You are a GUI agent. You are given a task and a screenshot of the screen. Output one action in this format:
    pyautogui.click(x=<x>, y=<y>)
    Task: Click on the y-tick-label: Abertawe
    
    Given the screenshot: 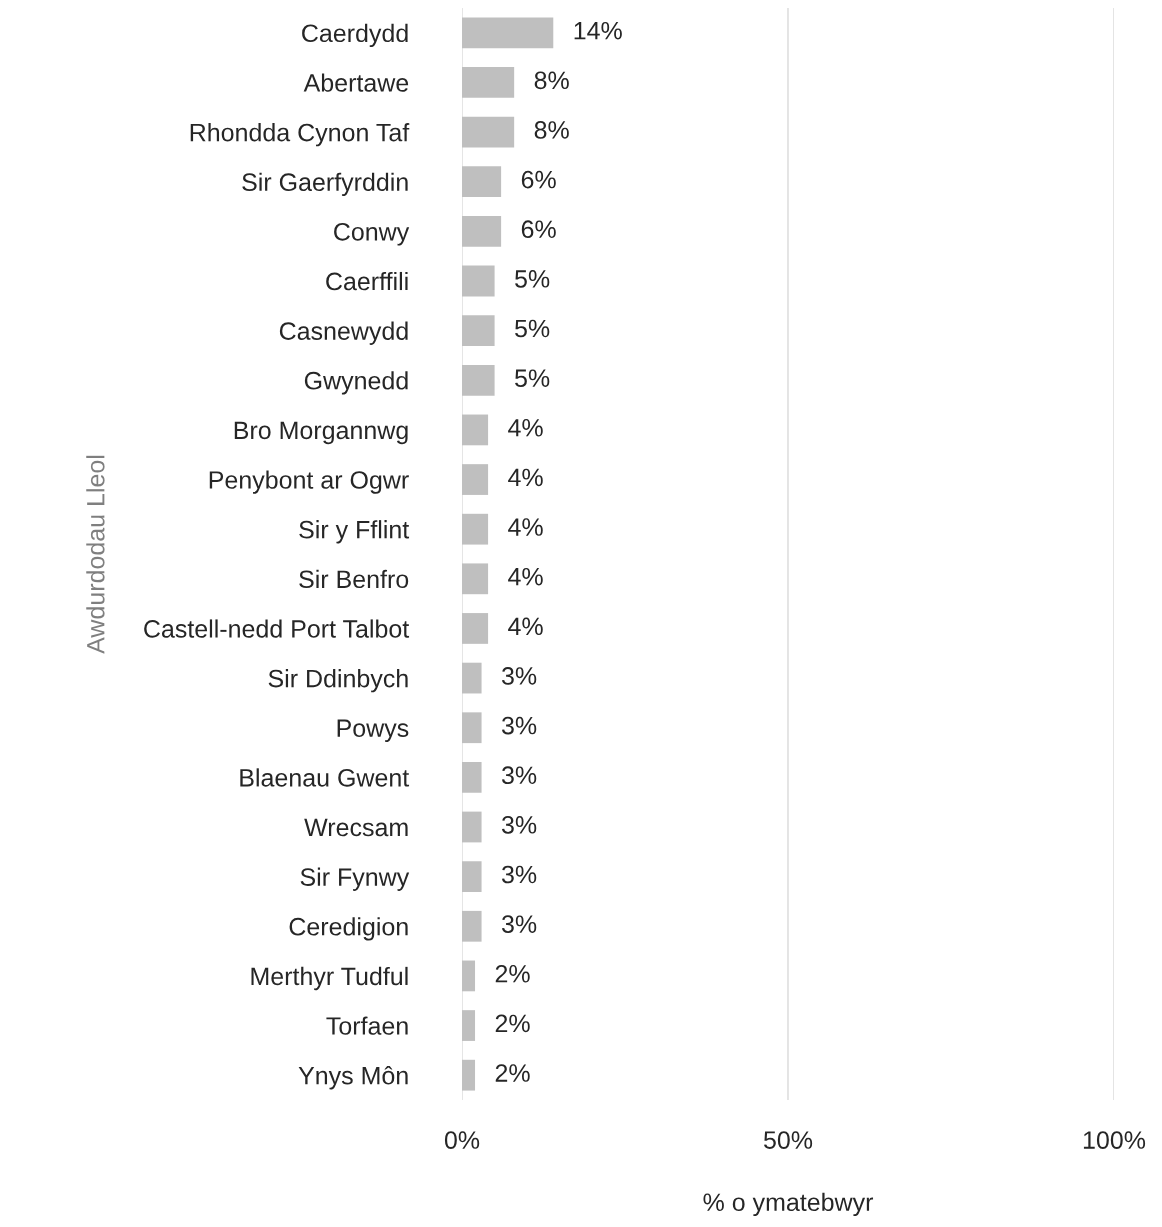 What is the action you would take?
    pyautogui.click(x=356, y=82)
    